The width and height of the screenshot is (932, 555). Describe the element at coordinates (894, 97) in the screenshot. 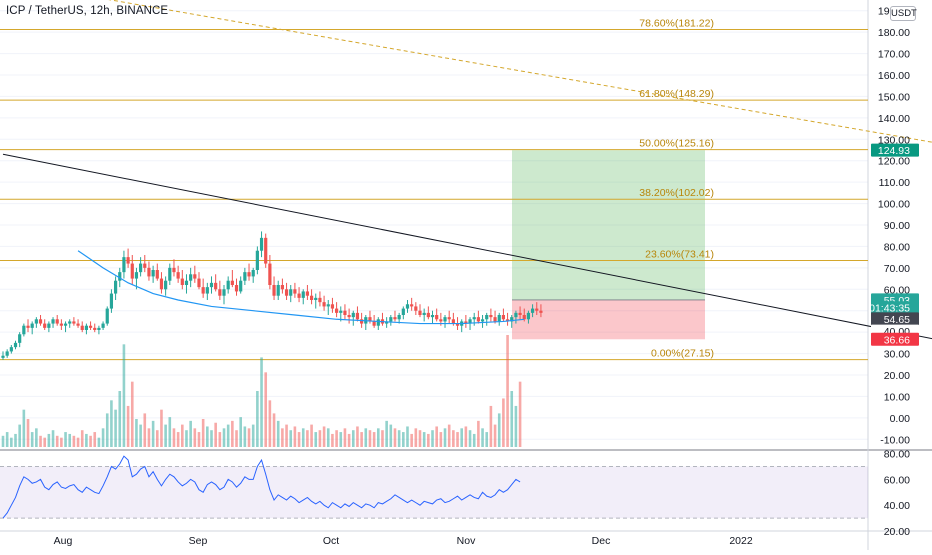

I see `price-tick-label: 150.00` at that location.